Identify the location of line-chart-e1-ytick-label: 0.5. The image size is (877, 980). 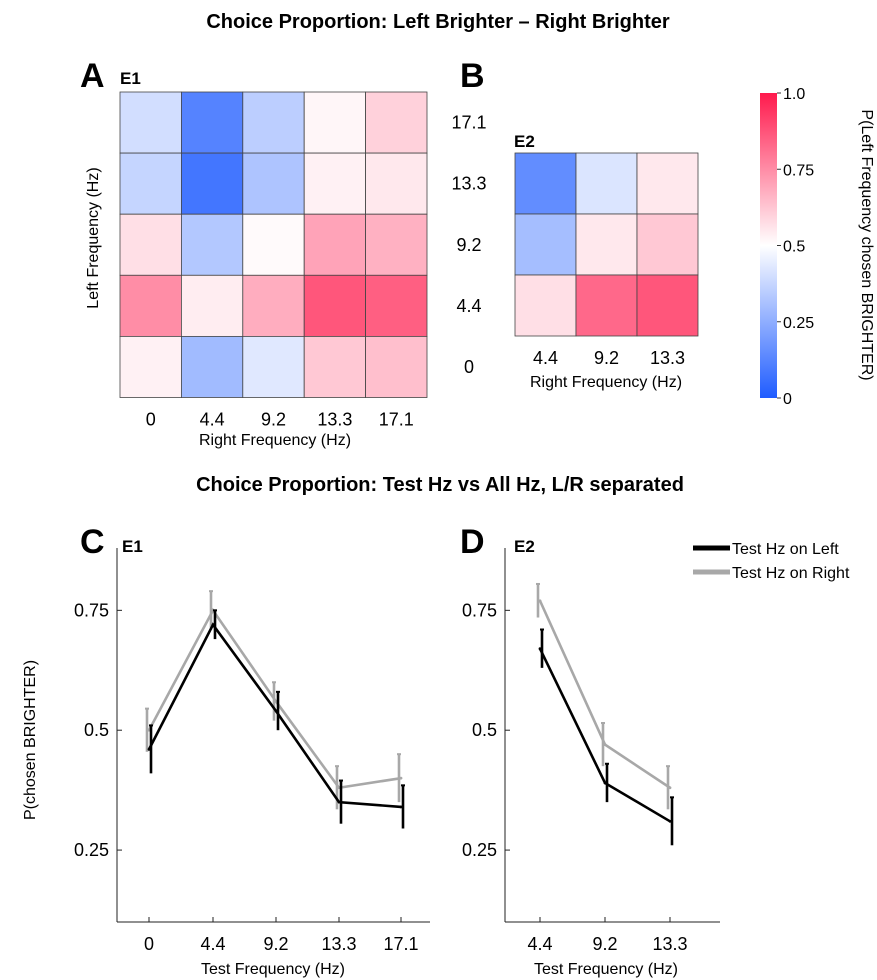
(96, 730).